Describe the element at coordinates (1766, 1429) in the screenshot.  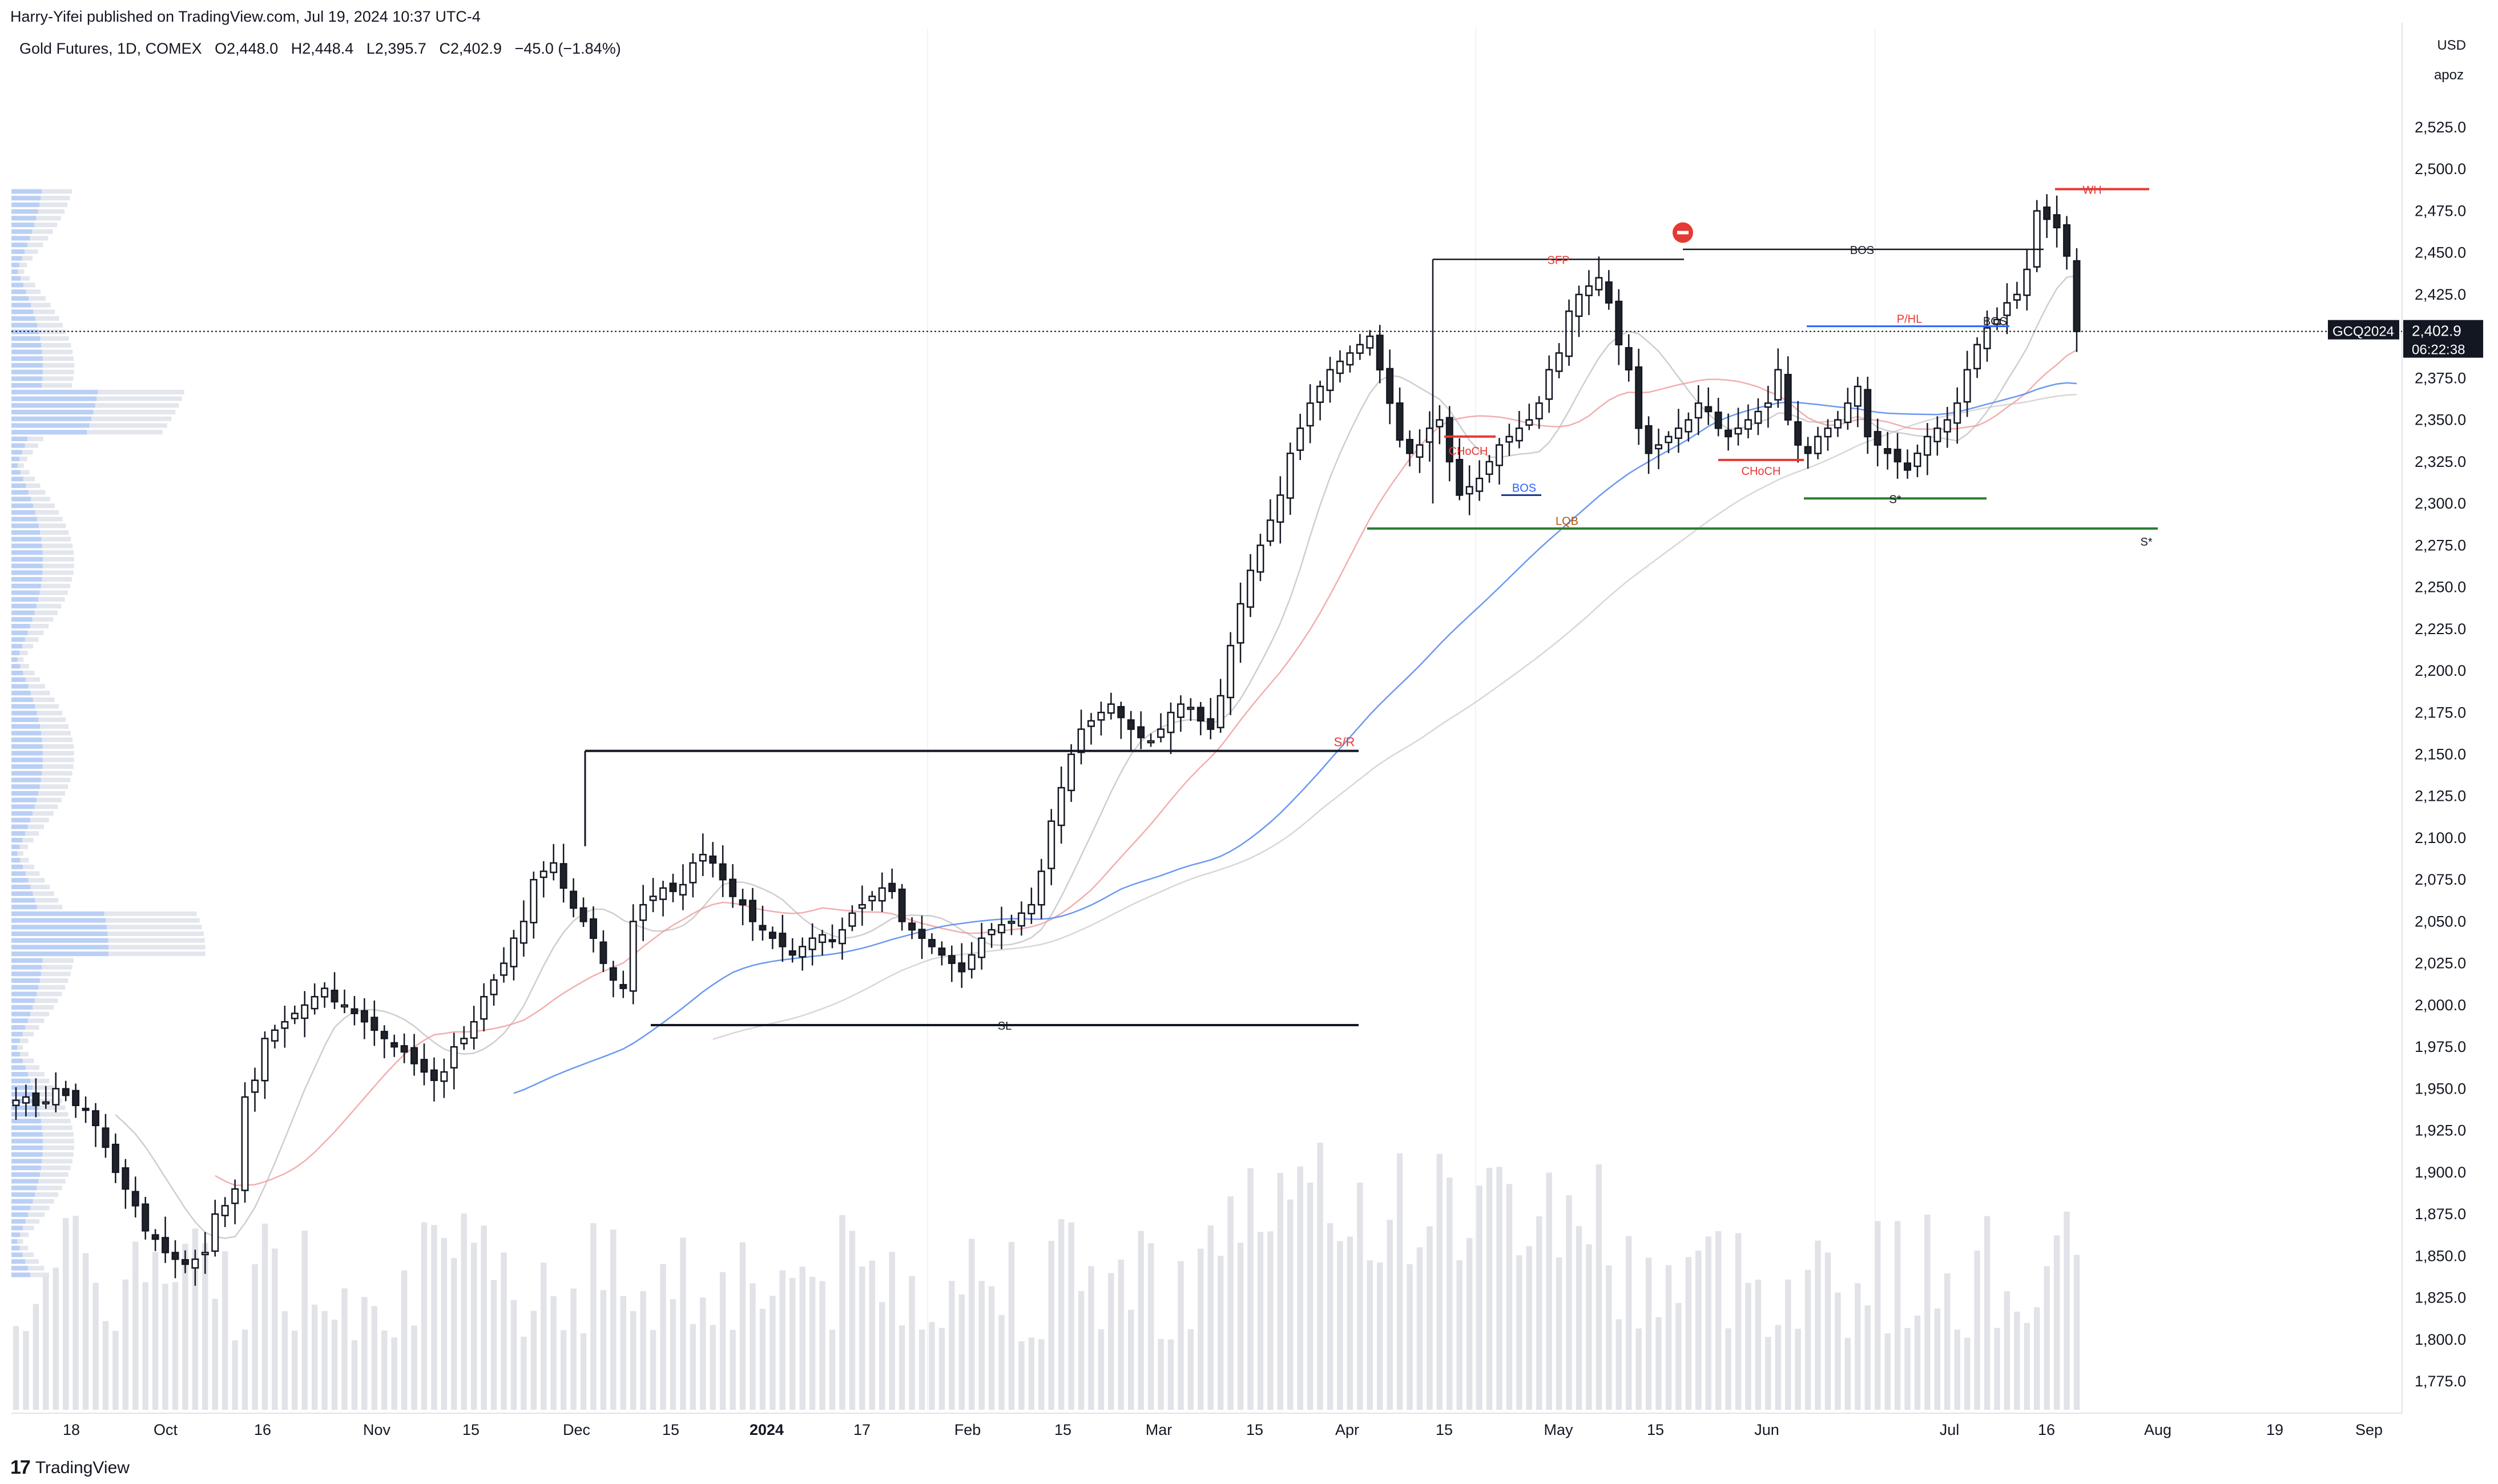
I see `time-tick: Jun` at that location.